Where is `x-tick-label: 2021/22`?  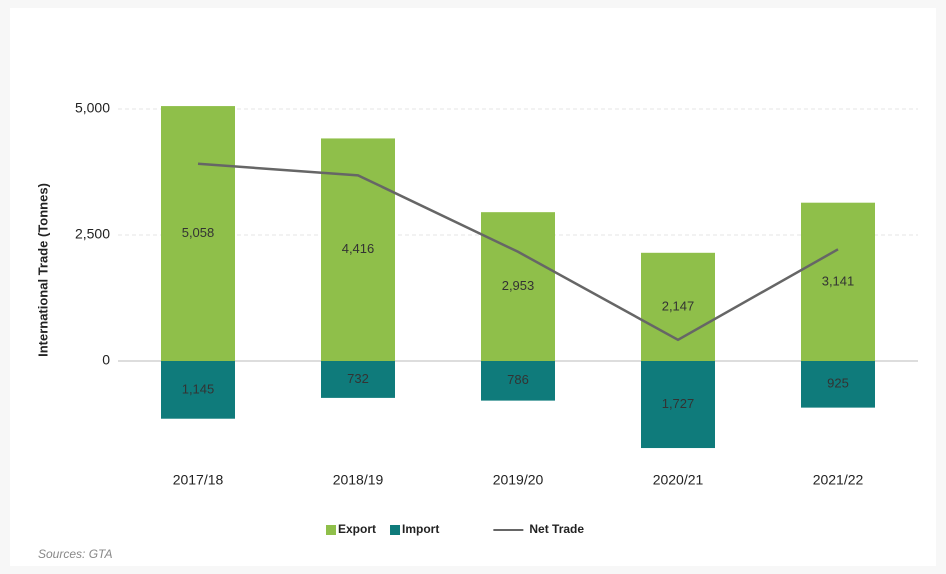
x-tick-label: 2021/22 is located at coordinates (838, 480).